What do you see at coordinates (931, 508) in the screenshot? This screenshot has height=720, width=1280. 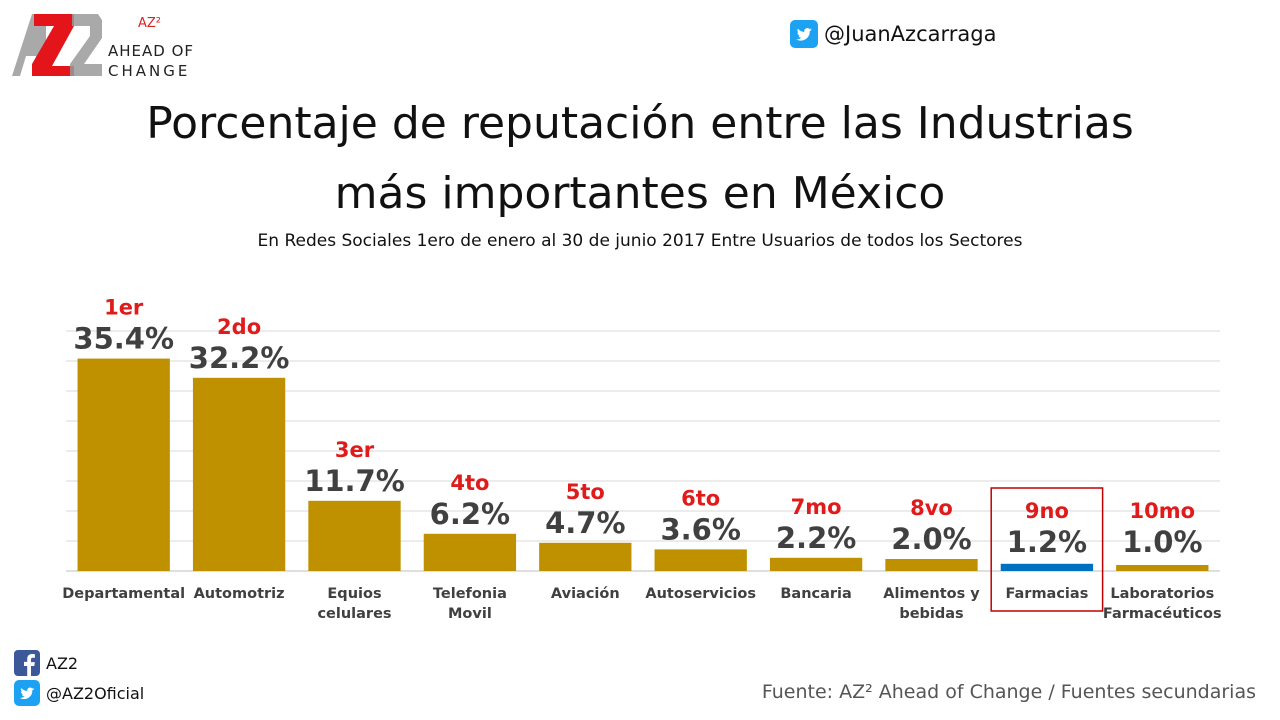 I see `rank-label: 8vo` at bounding box center [931, 508].